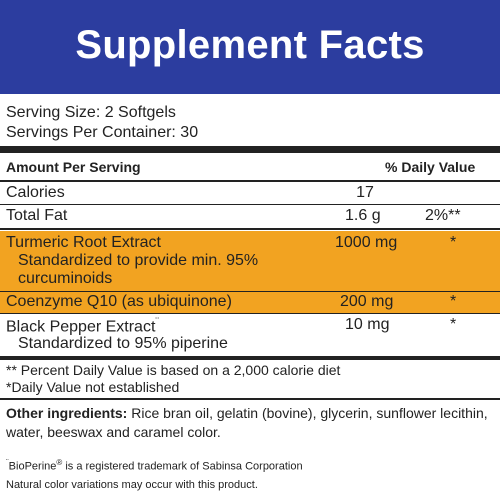  Describe the element at coordinates (250, 302) in the screenshot. I see `highlight-coq10` at that location.